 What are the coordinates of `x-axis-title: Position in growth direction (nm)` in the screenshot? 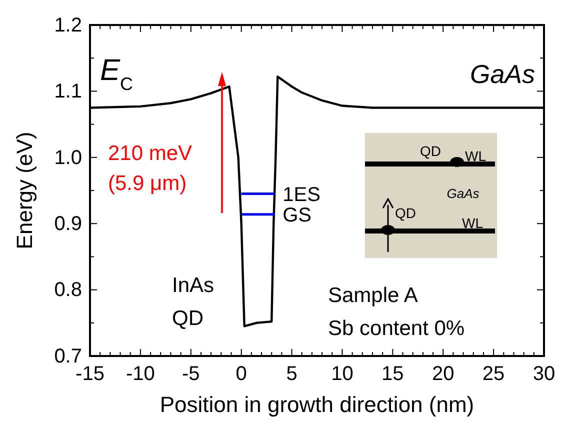 It's located at (317, 404).